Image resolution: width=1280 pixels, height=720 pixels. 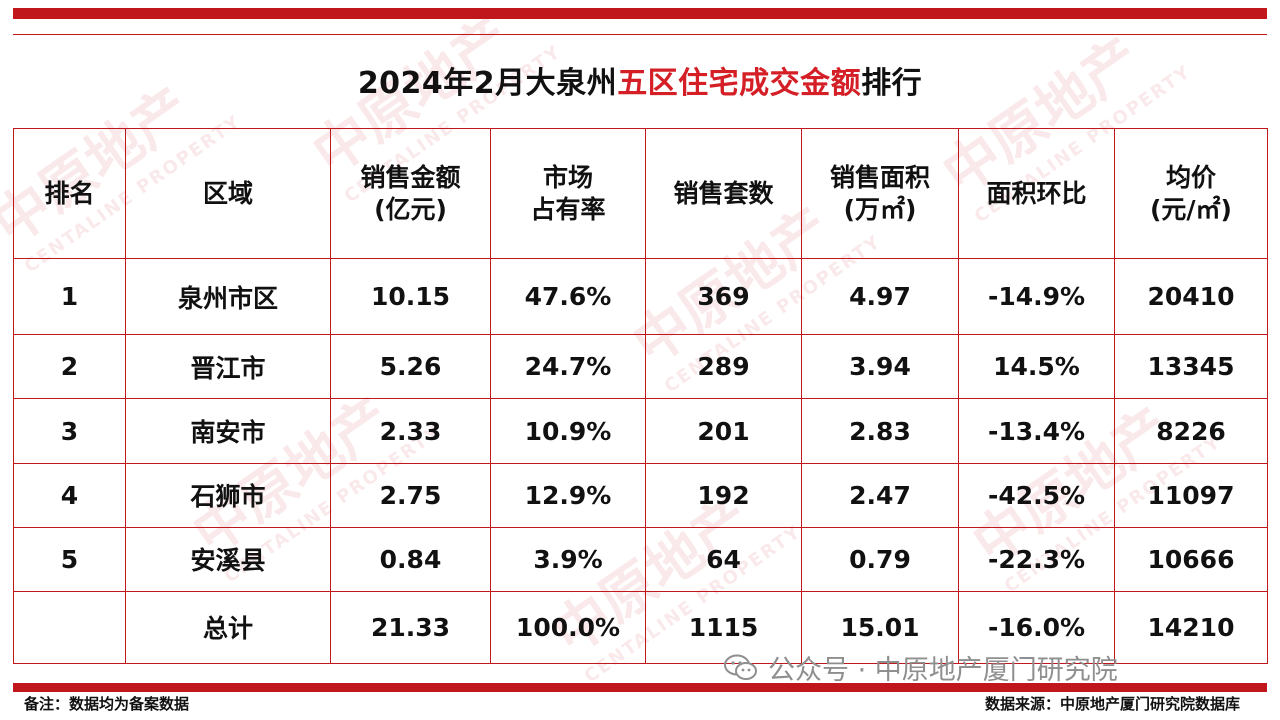 I want to click on cell-rank: 3, so click(x=69, y=431).